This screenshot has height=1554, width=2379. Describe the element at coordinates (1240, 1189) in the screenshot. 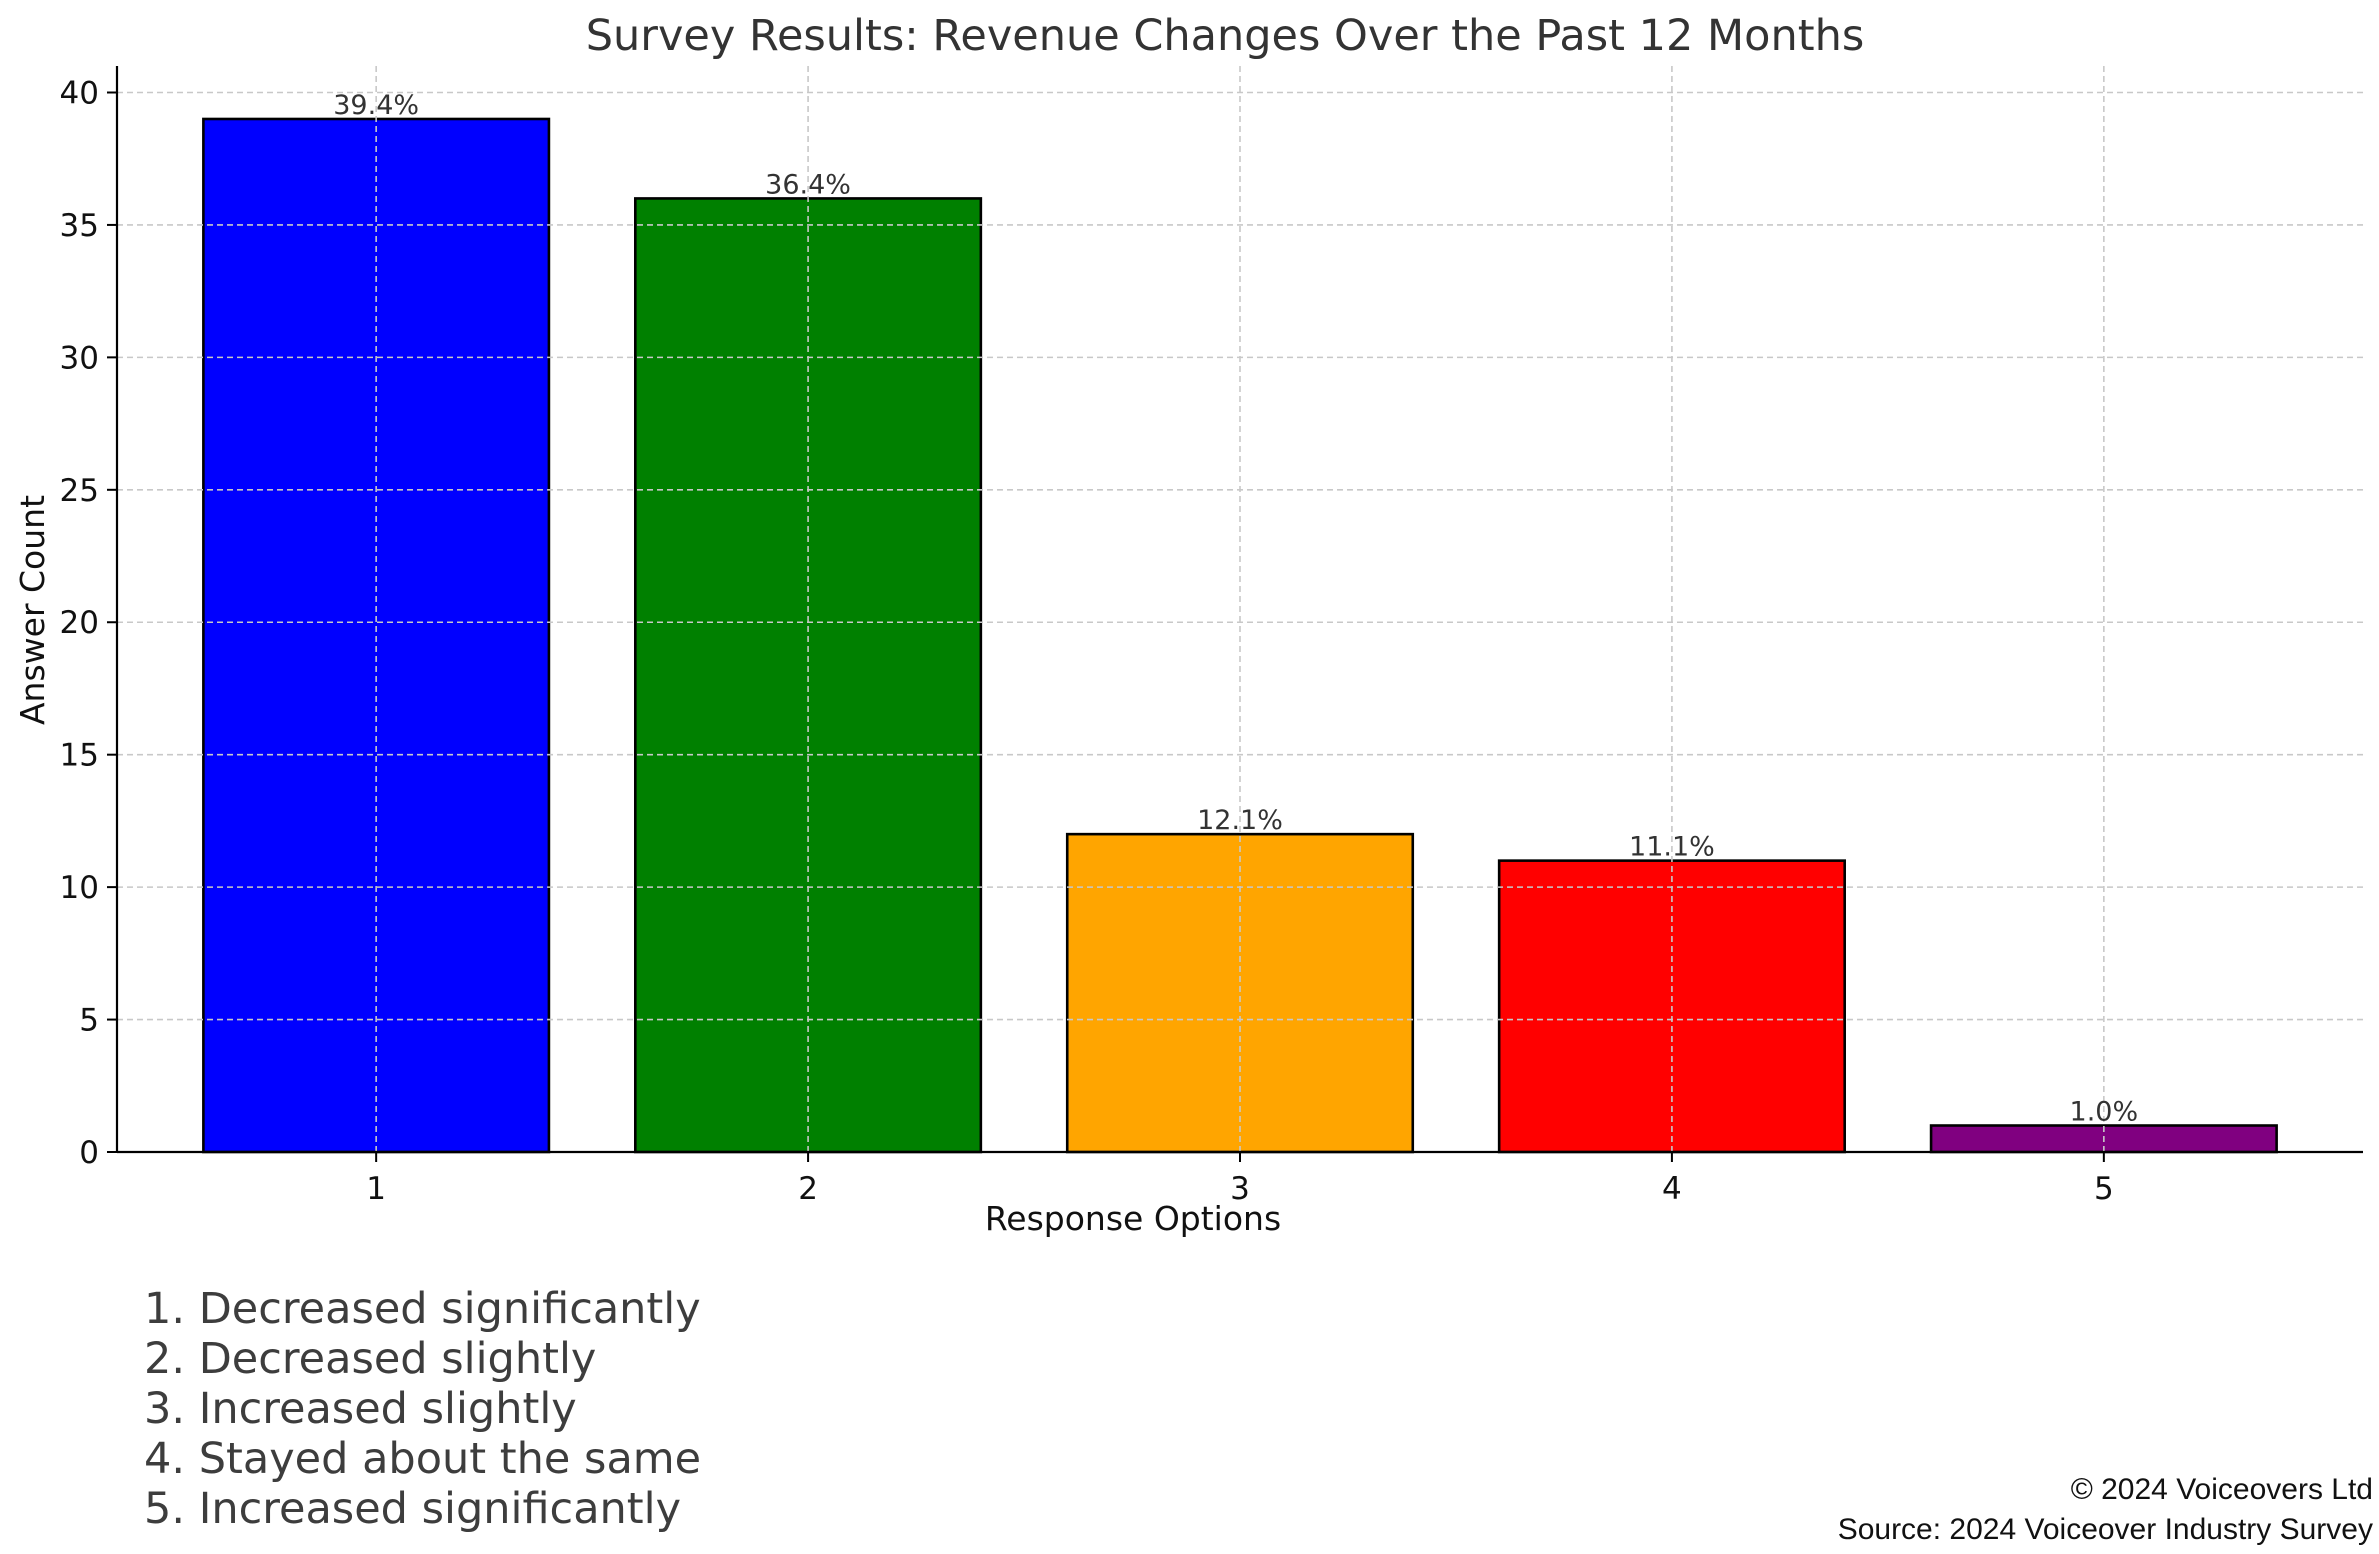

I see `x-tick-label: 3` at that location.